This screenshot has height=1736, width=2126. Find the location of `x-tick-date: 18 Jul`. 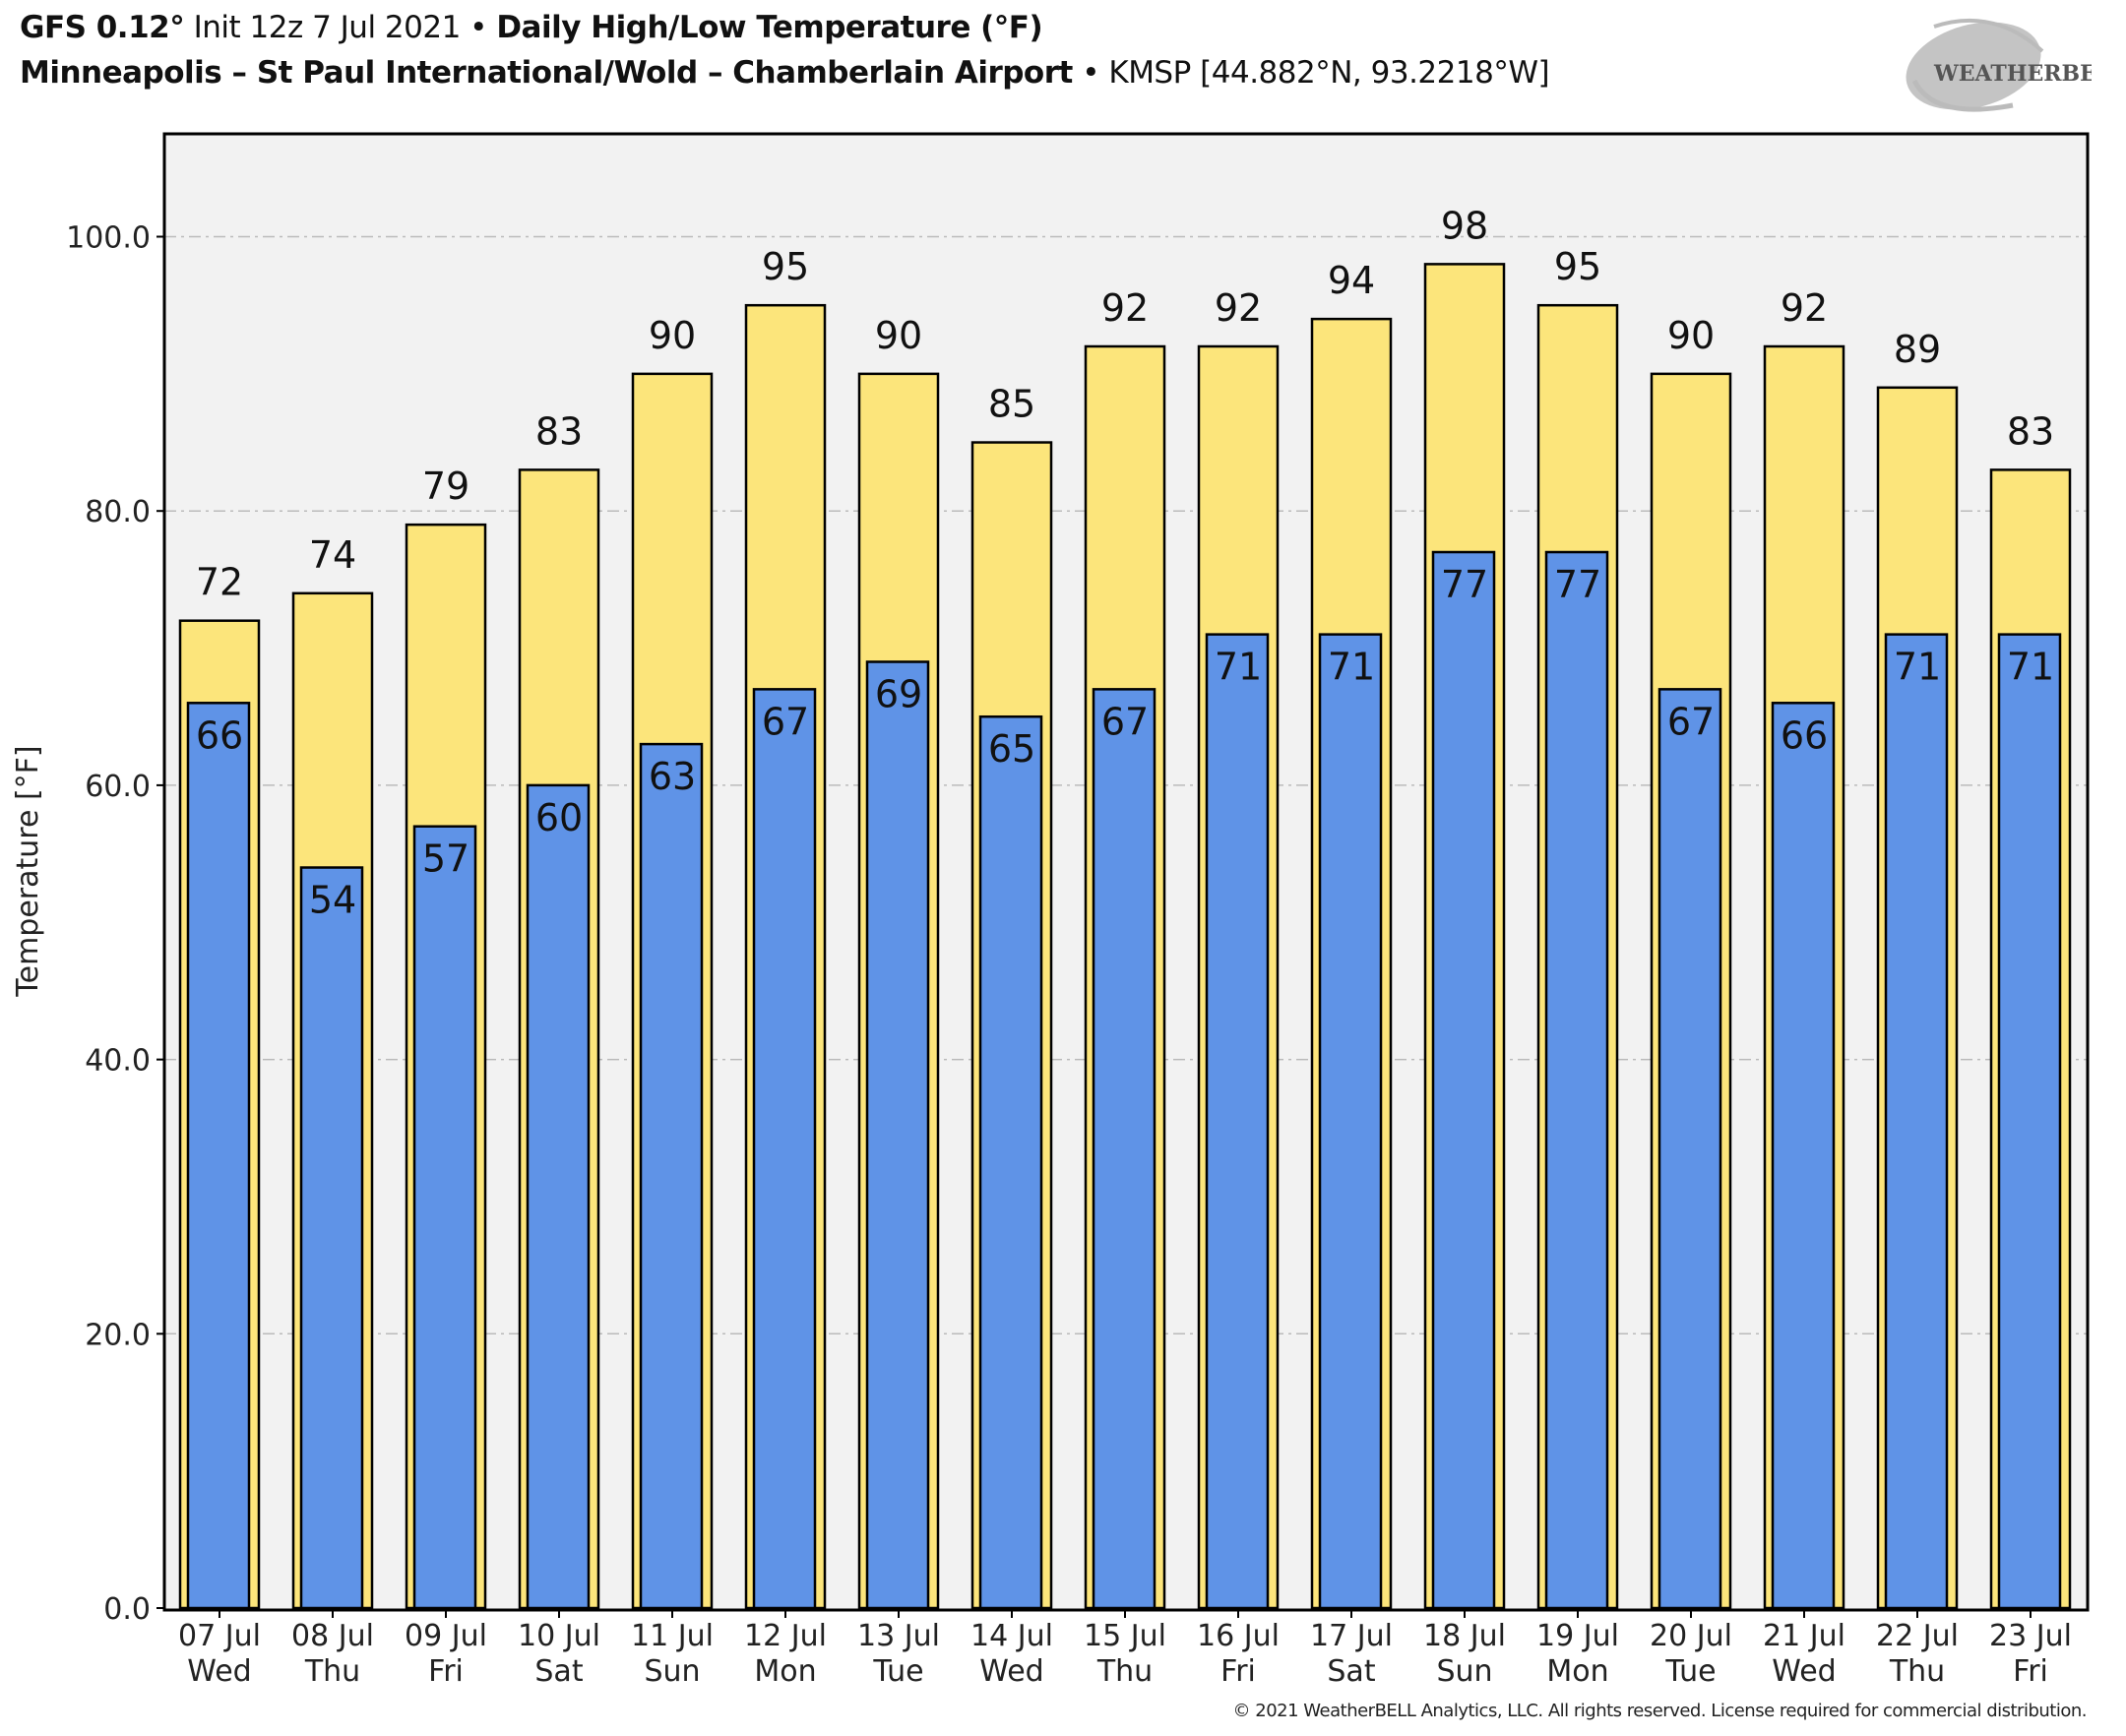

x-tick-date: 18 Jul is located at coordinates (1464, 1636).